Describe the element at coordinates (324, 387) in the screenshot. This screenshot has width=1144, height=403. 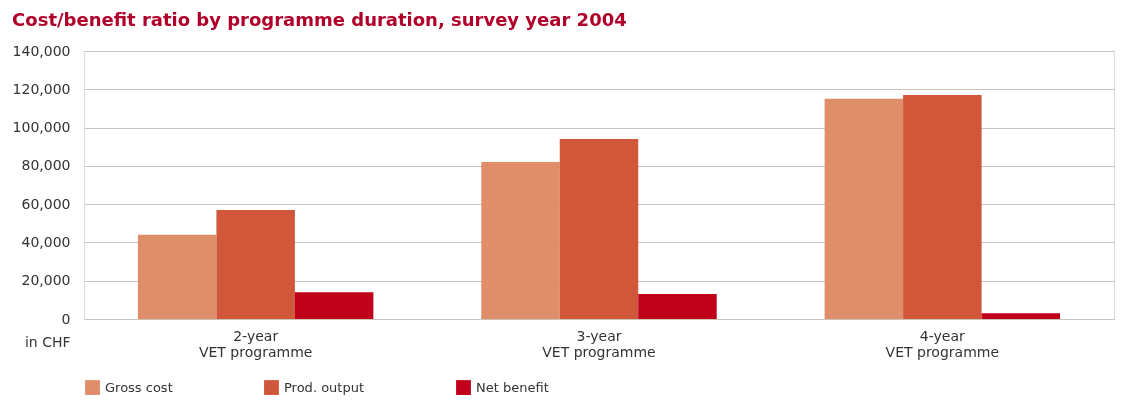
I see `legend-label: Prod. output` at that location.